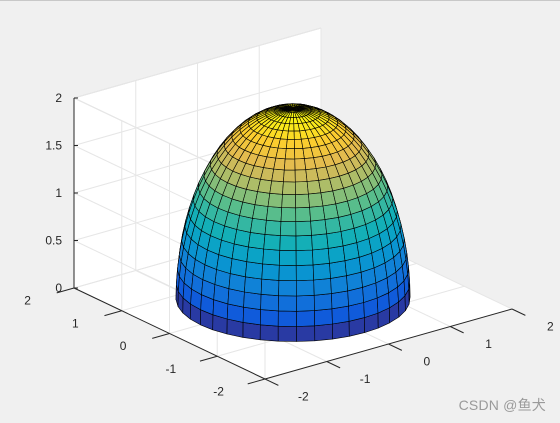 This screenshot has width=560, height=423. What do you see at coordinates (303, 396) in the screenshot?
I see `x-tick-label: -2` at bounding box center [303, 396].